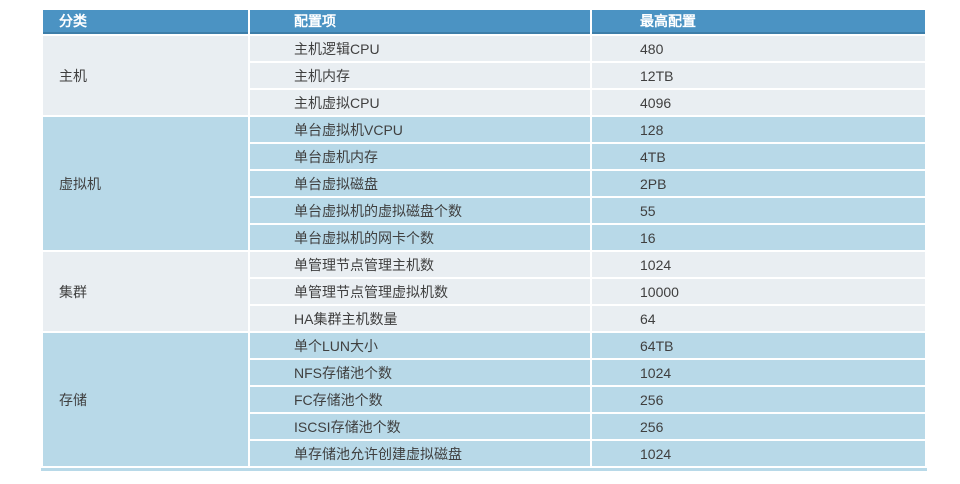  Describe the element at coordinates (420, 237) in the screenshot. I see `config-item-cell: 单台虚拟机的网卡个数` at that location.